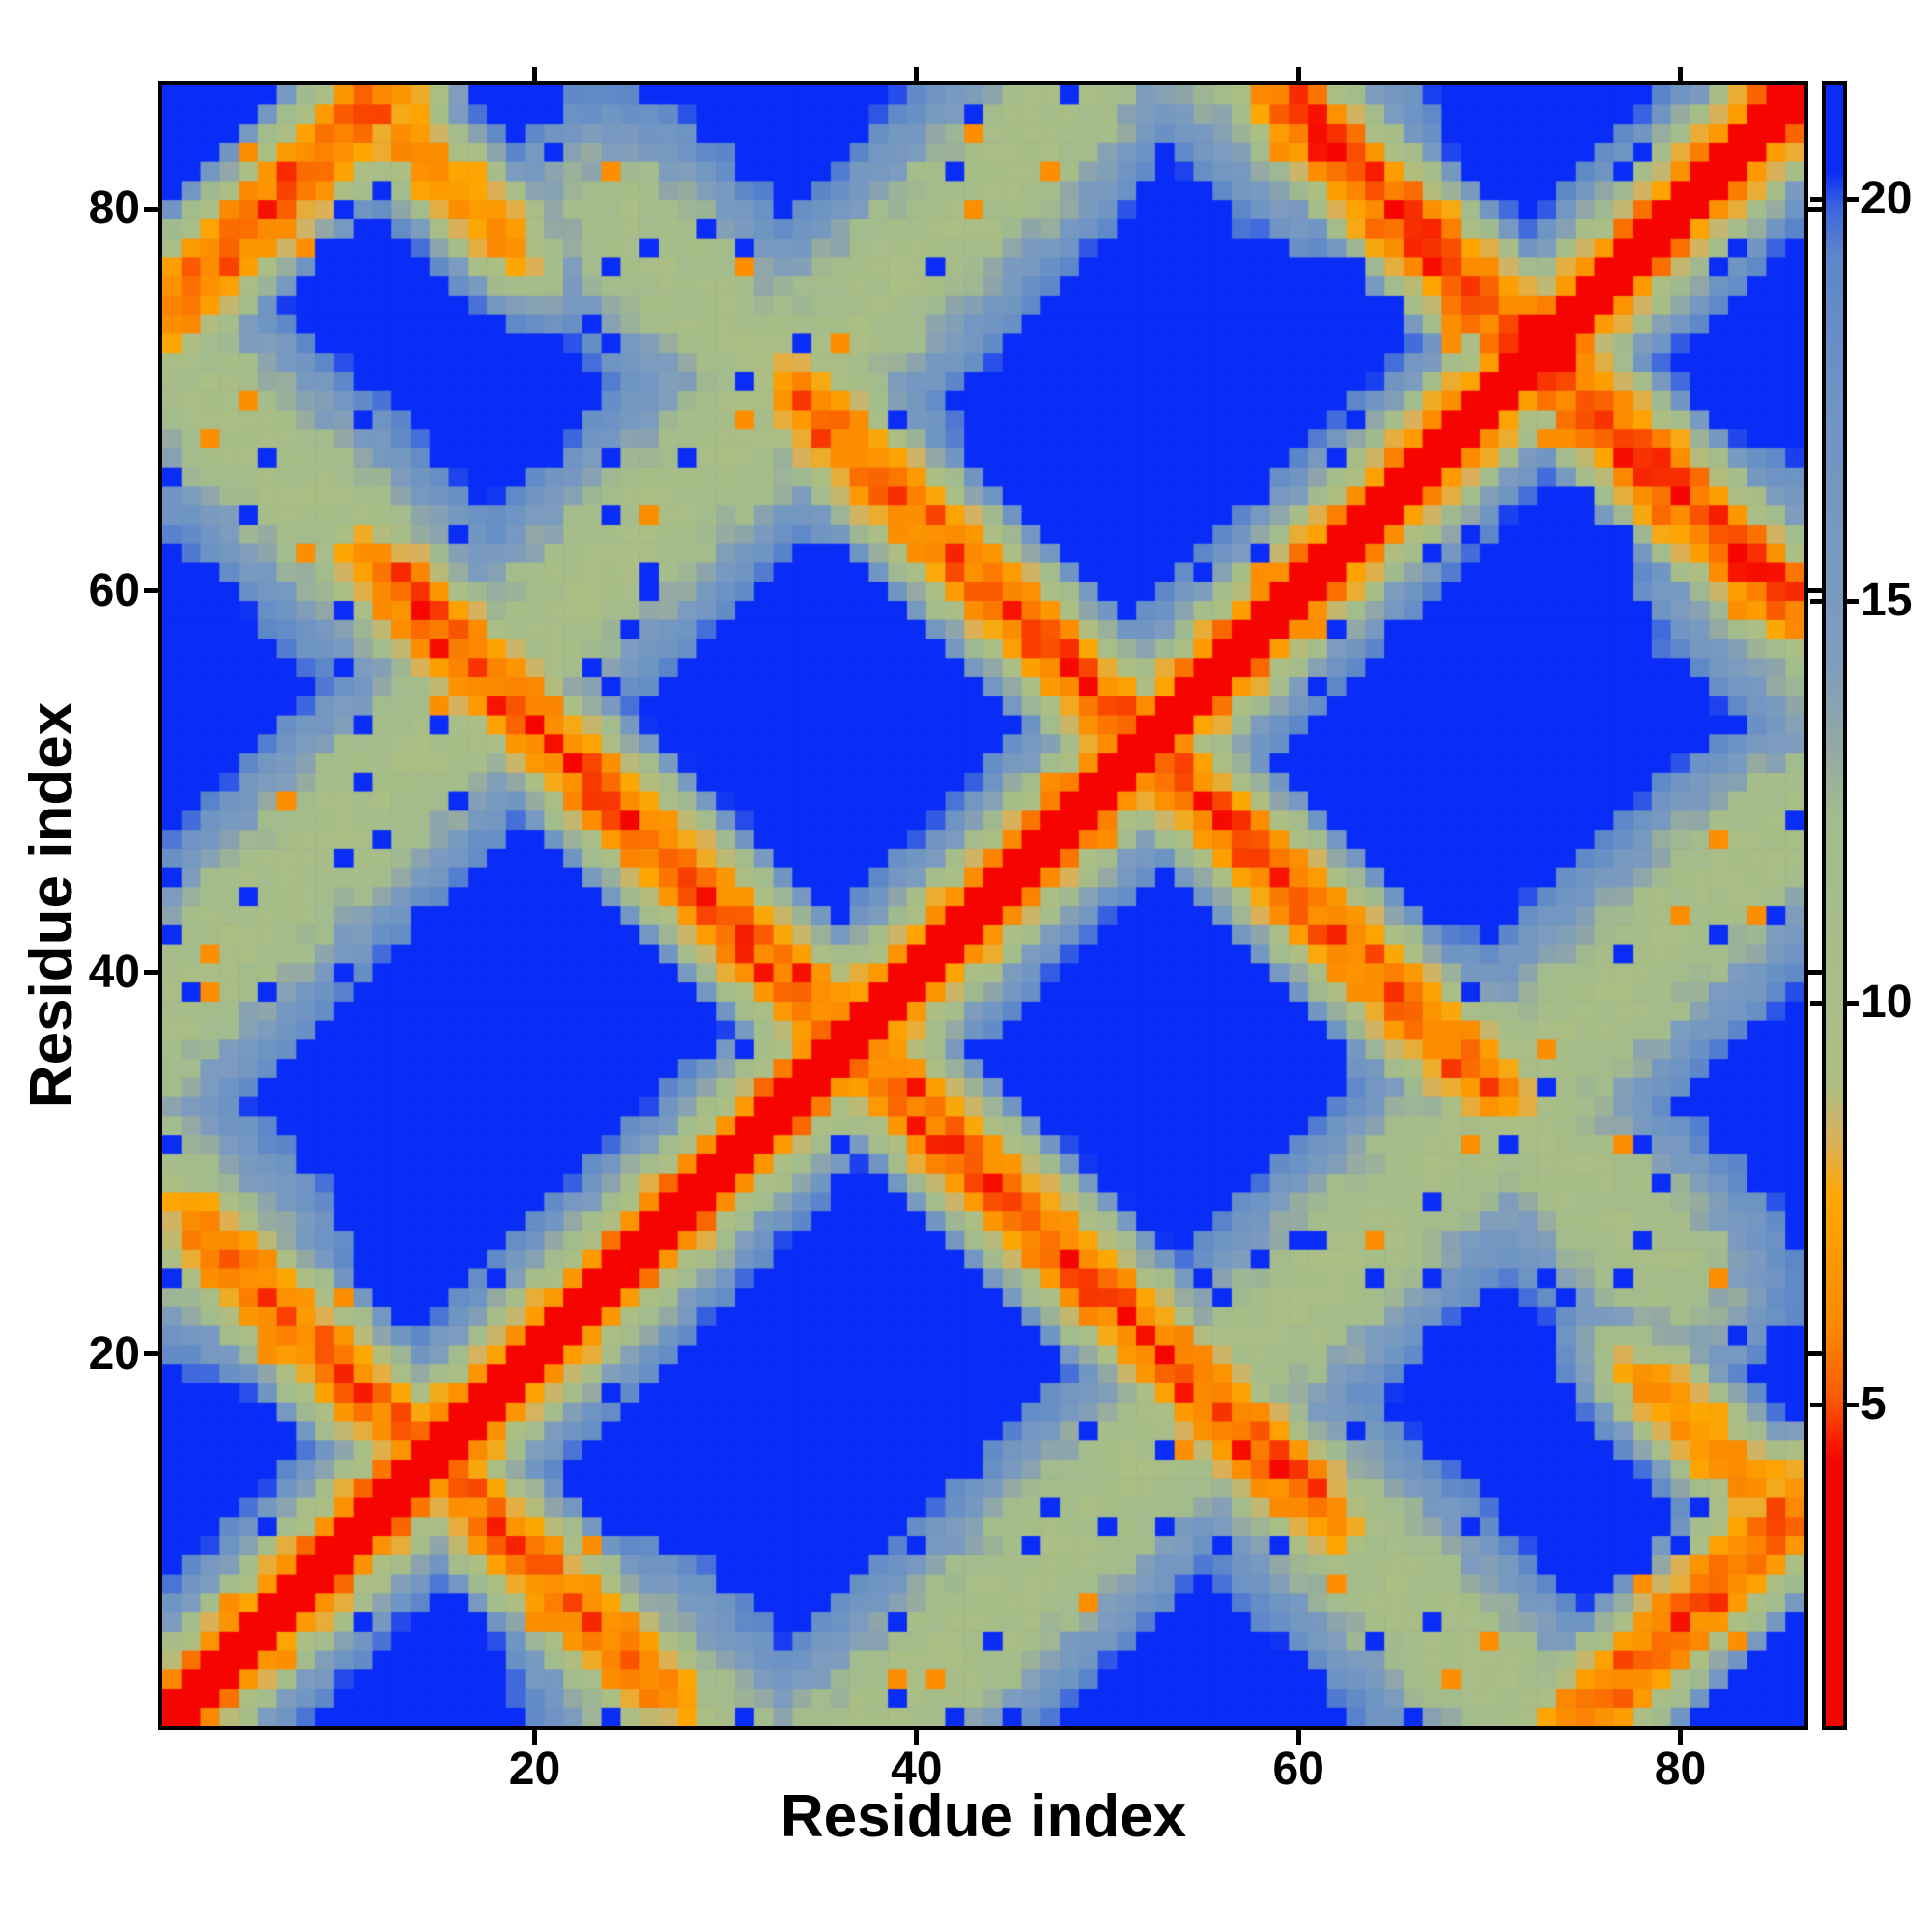  Describe the element at coordinates (114, 972) in the screenshot. I see `y-tick-label: 40` at that location.